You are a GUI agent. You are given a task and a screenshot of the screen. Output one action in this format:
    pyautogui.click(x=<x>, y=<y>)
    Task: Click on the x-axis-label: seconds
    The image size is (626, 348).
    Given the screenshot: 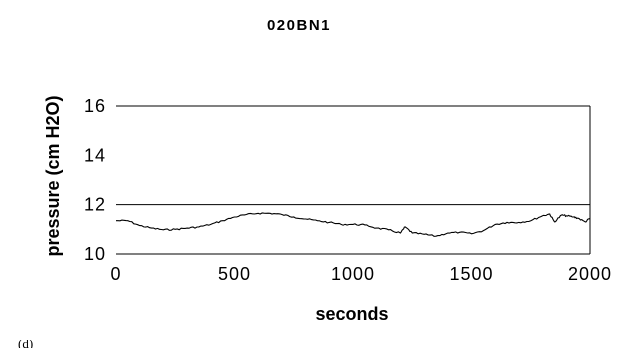 What is the action you would take?
    pyautogui.click(x=351, y=314)
    